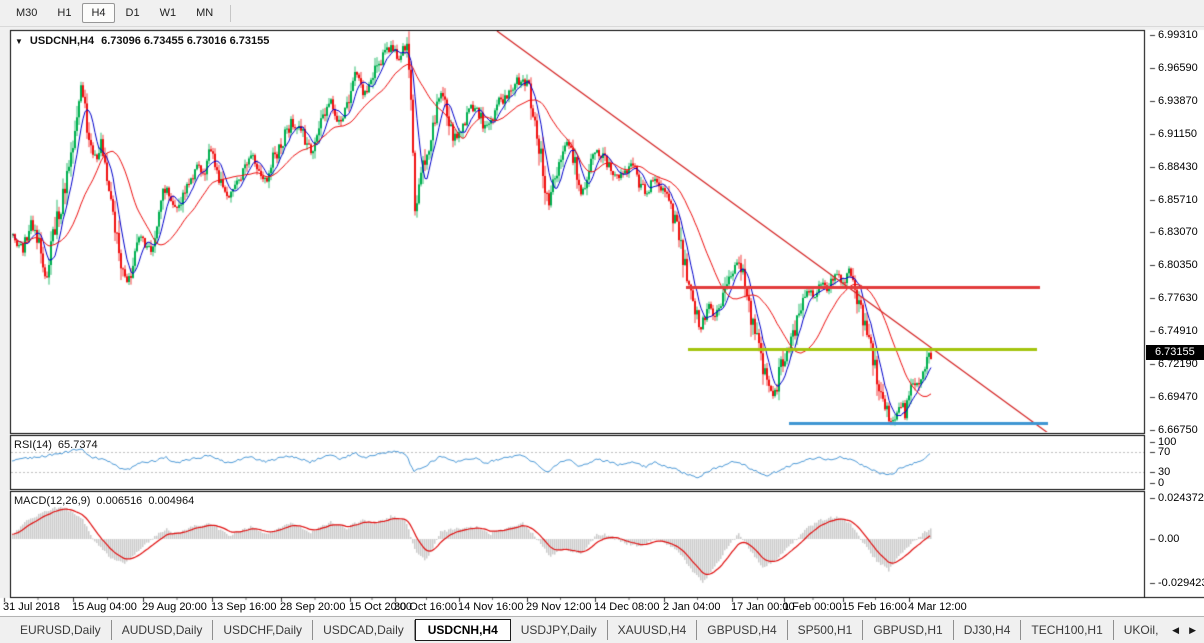  I want to click on tab-scroll-right-icon: ▶, so click(1192, 629).